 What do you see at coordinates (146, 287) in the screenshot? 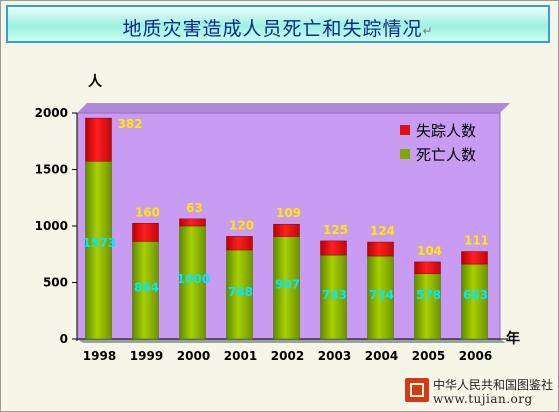
I see `data-label-deaths: 864` at bounding box center [146, 287].